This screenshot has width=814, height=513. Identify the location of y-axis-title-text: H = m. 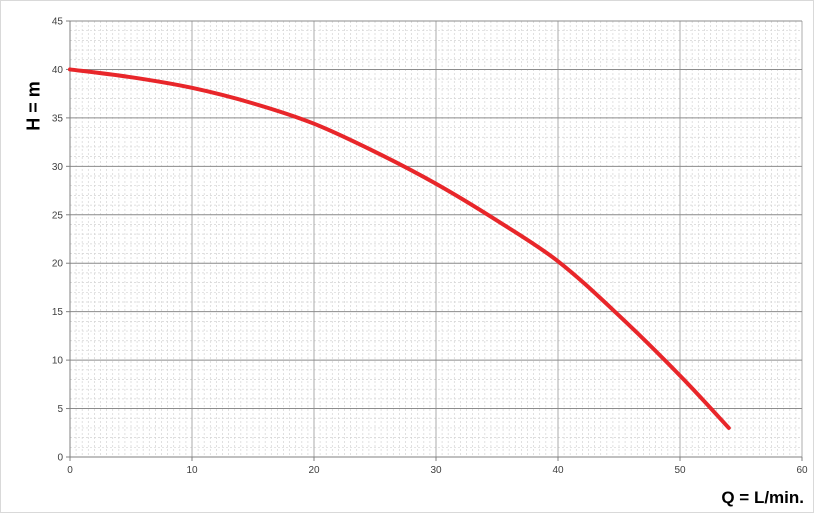
(33, 106).